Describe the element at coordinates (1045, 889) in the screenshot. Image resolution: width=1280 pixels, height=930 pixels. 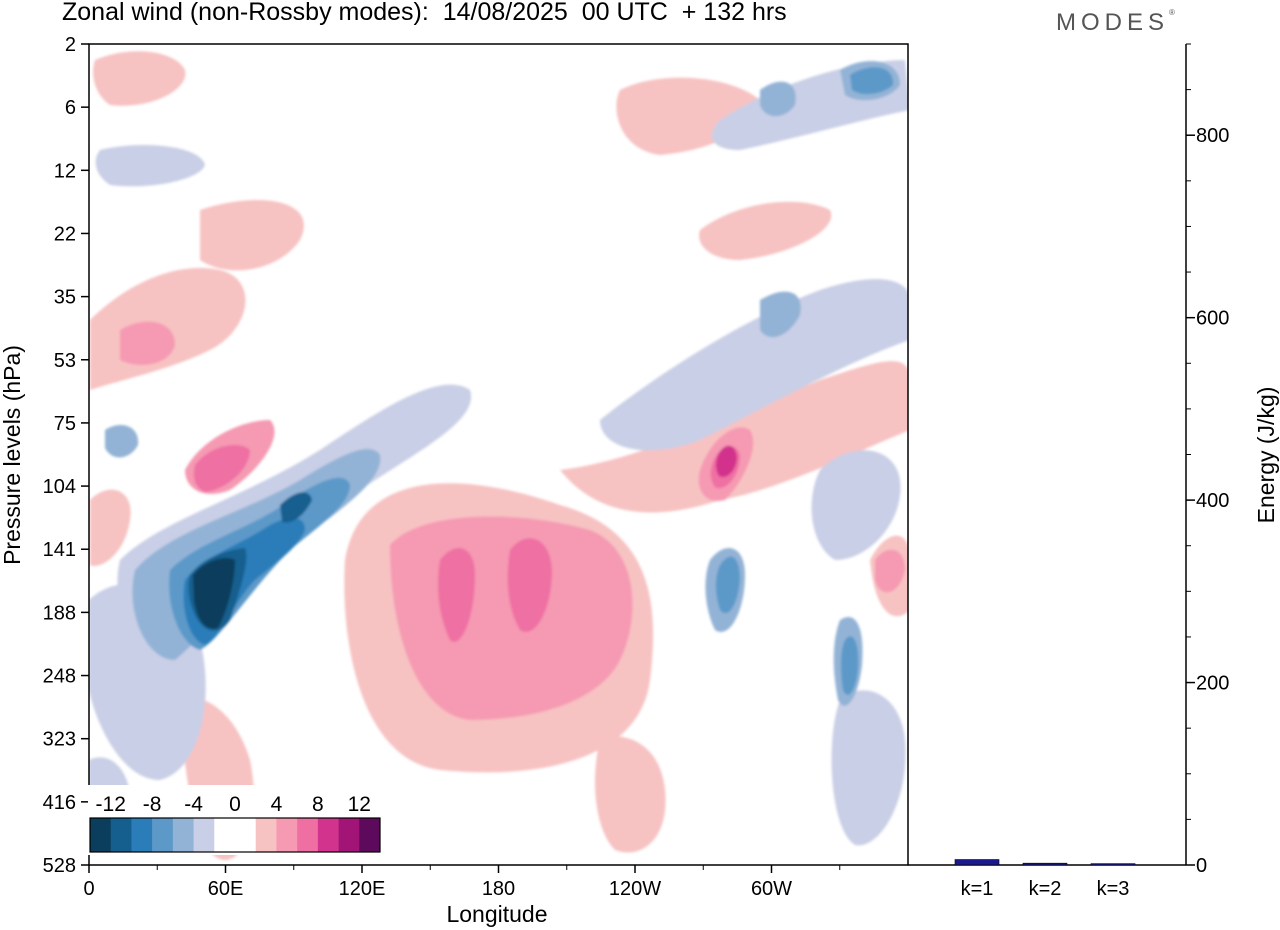
I see `energy-category-label: k=2` at that location.